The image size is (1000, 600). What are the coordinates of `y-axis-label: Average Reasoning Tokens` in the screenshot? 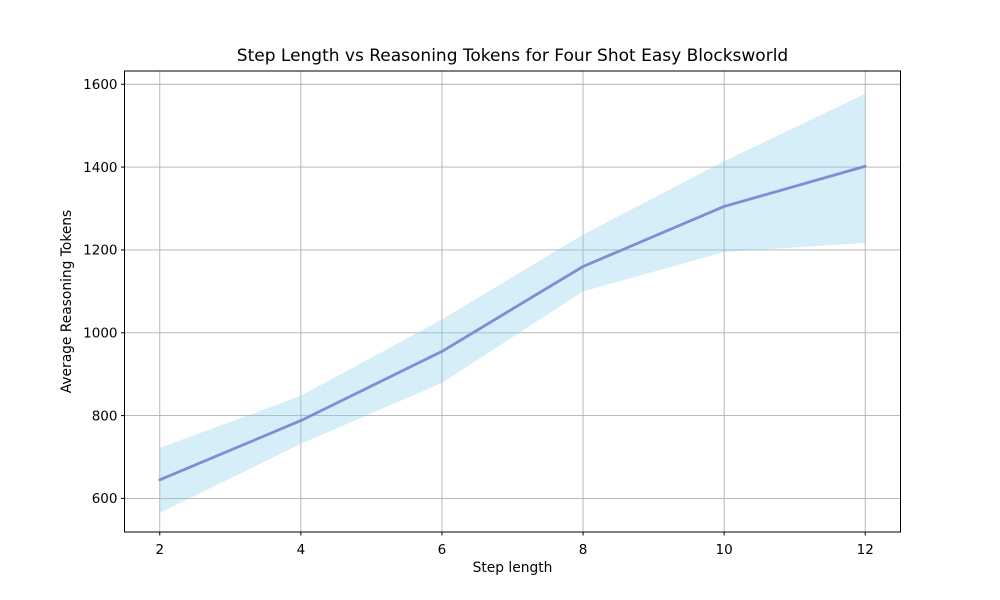 It's located at (67, 302).